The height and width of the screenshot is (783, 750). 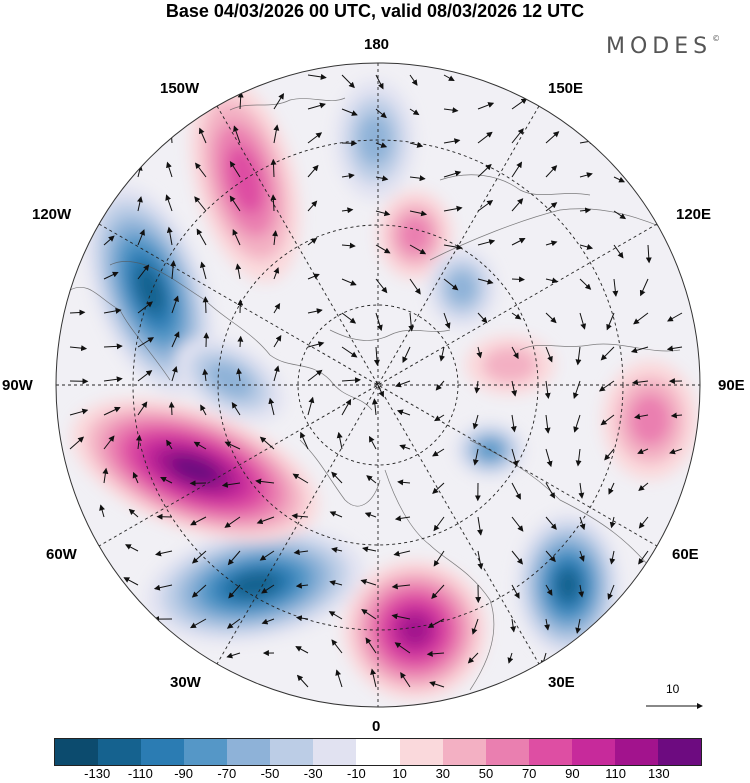 I want to click on lon-label-150w: 150W, so click(x=180, y=88).